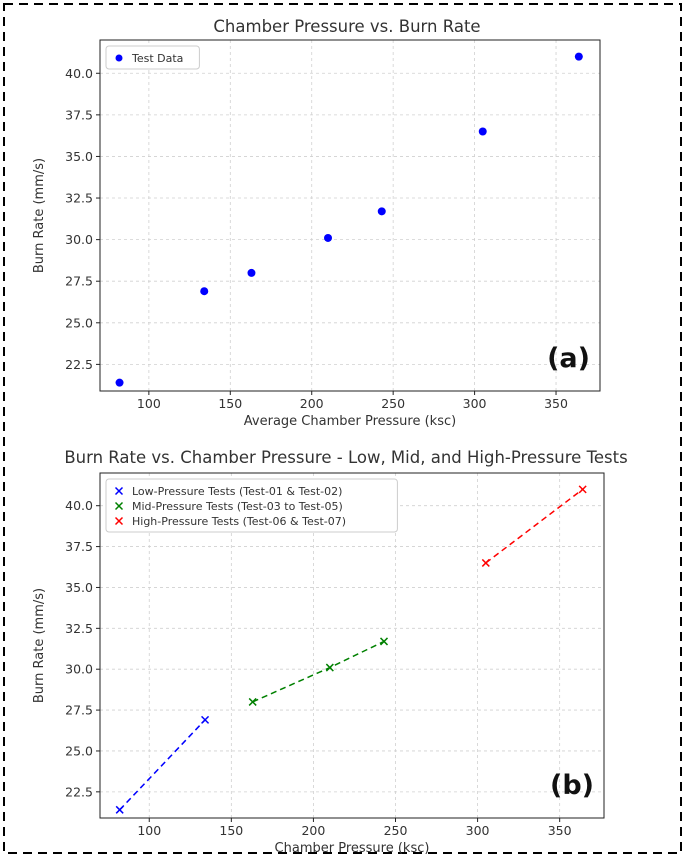 The height and width of the screenshot is (857, 685). Describe the element at coordinates (239, 521) in the screenshot. I see `legend-entry: High-Pressure Tests (Test-06 & Test-07)` at that location.